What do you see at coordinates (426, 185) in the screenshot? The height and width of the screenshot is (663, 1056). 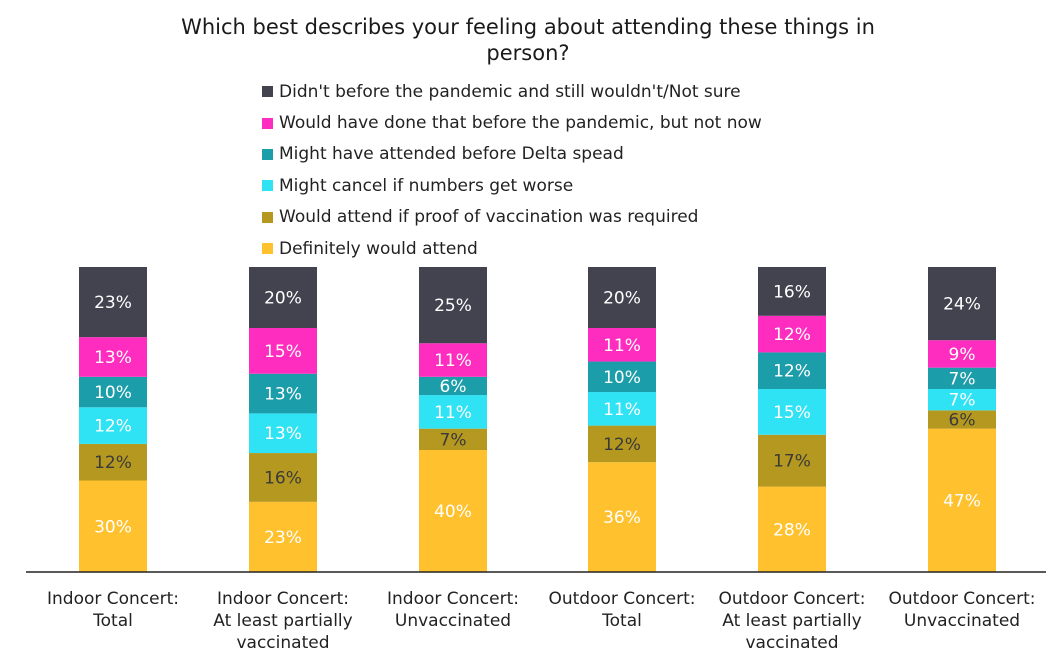 I see `legend-label: Might cancel if numbers get worse` at bounding box center [426, 185].